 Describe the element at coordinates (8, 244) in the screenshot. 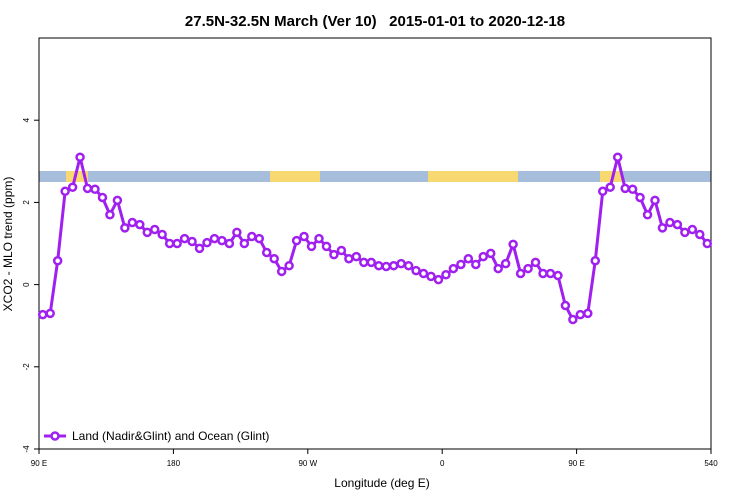

I see `y-axis-label: XCO2 - MLO trend (ppm)` at that location.